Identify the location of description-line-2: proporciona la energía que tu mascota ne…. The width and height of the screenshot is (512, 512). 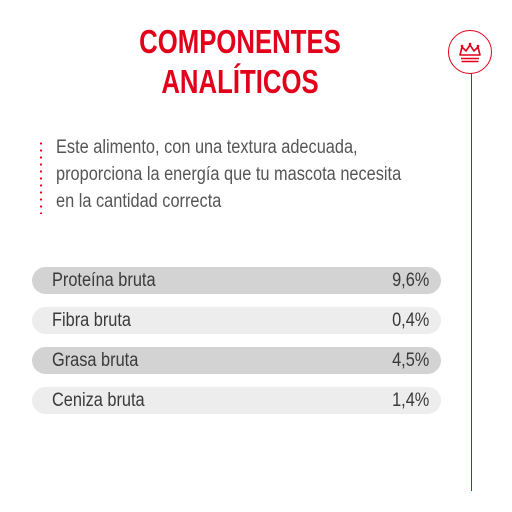
(229, 174).